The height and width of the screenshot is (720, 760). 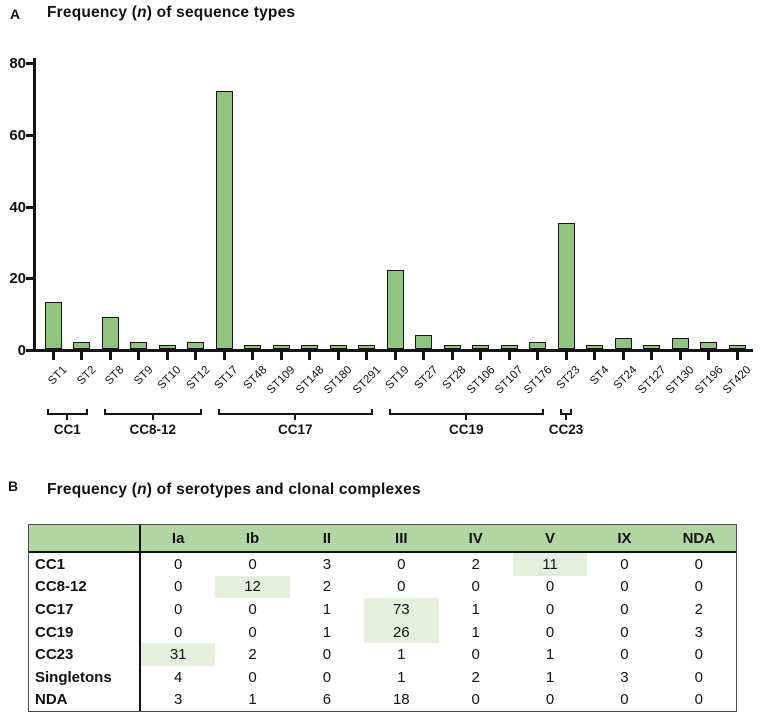 I want to click on cell-CC8-12-Ia: 0, so click(x=178, y=587).